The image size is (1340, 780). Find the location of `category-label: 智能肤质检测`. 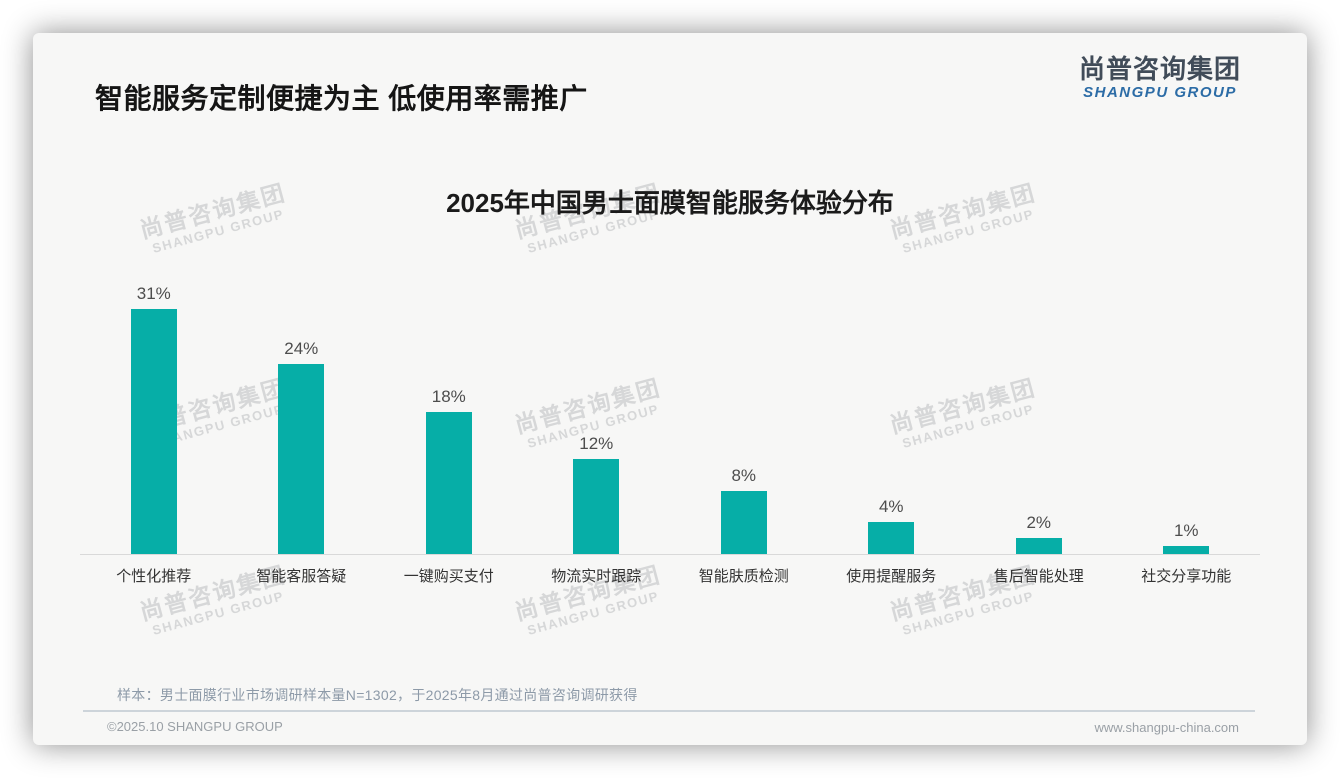

category-label: 智能肤质检测 is located at coordinates (743, 576).